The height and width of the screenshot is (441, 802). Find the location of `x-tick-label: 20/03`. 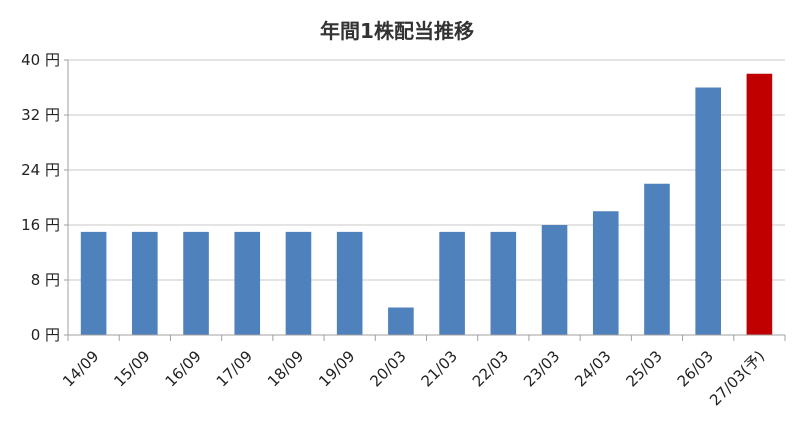

x-tick-label: 20/03 is located at coordinates (387, 368).